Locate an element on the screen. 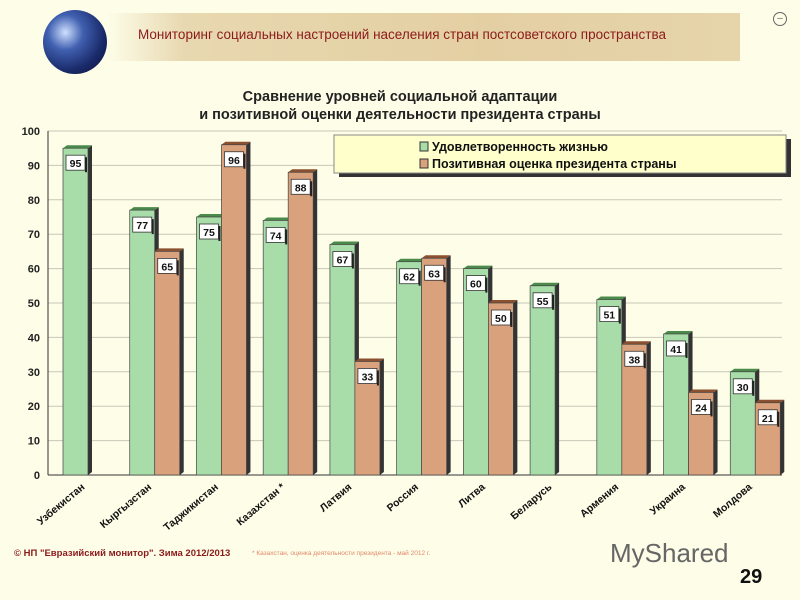 The image size is (800, 600). data-label: 62 is located at coordinates (409, 278).